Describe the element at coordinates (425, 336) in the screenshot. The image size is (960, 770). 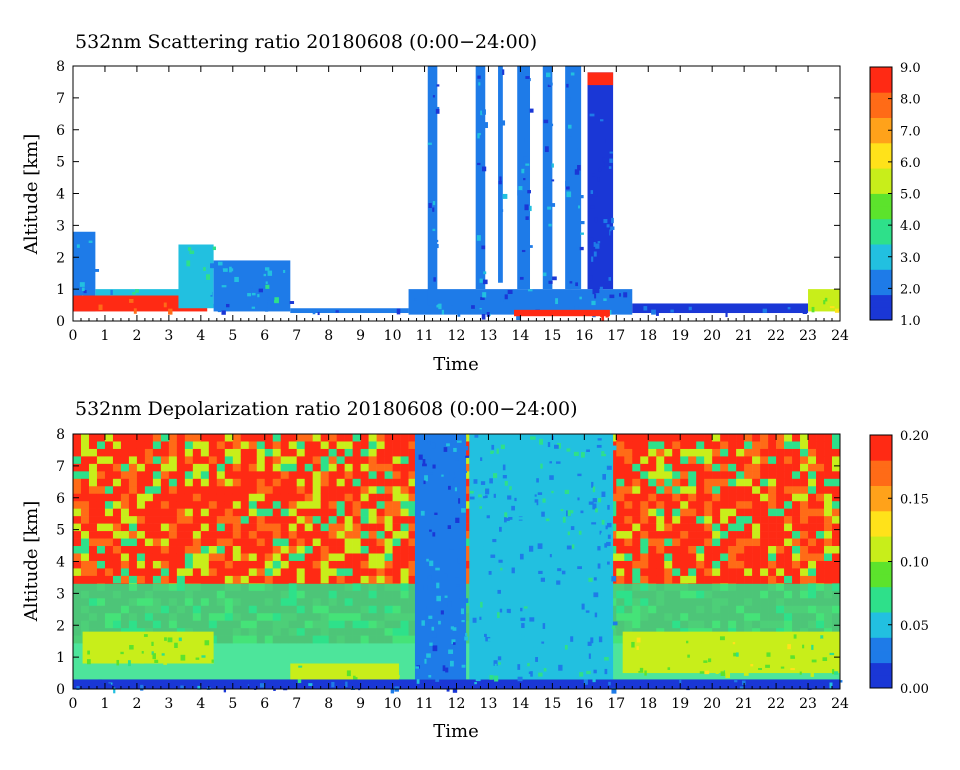
I see `x-tick-label: 11` at that location.